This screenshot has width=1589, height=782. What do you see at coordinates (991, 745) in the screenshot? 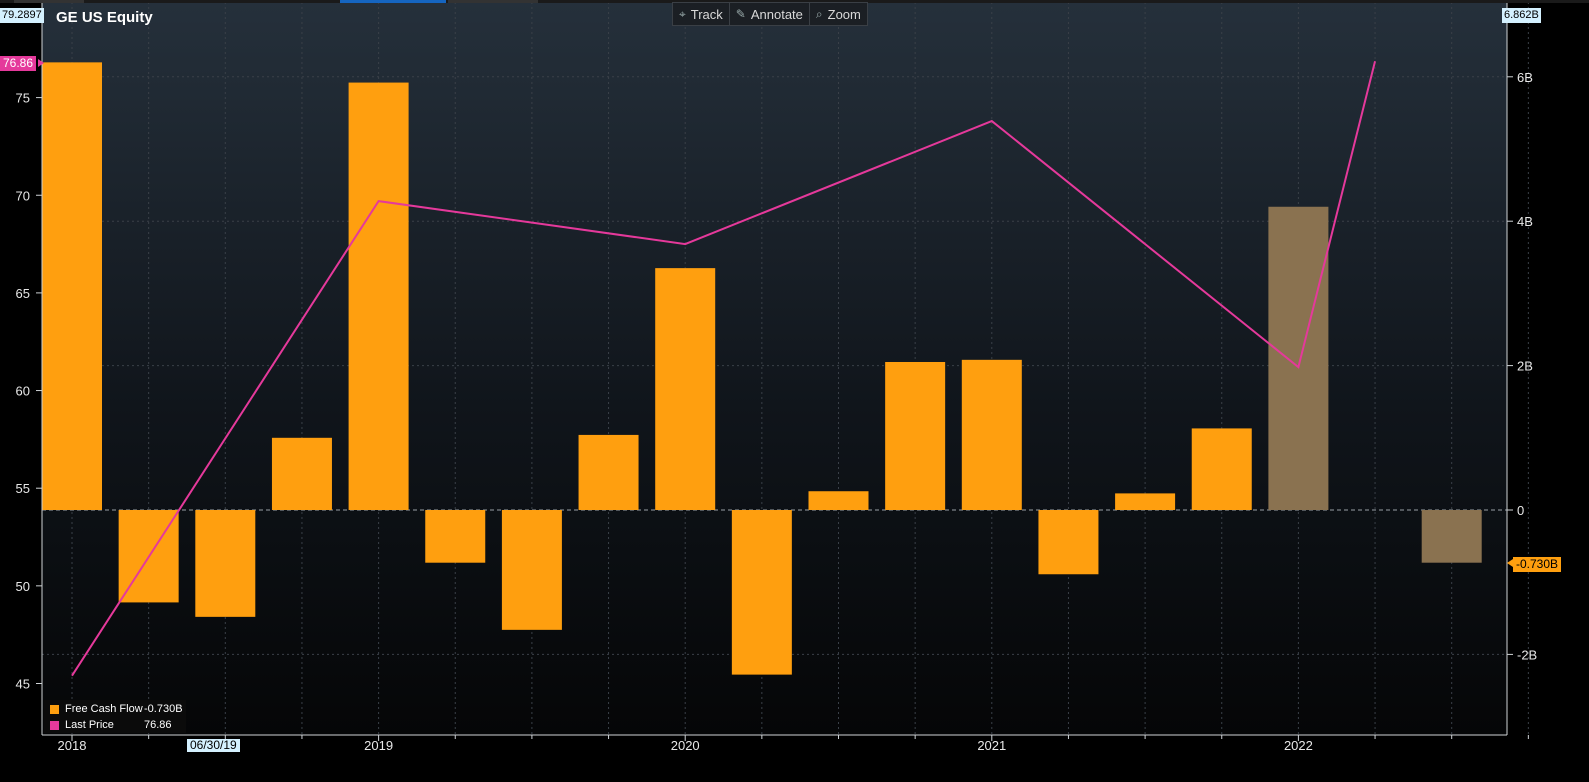
I see `x-axis-tick-label: 2021` at bounding box center [991, 745].